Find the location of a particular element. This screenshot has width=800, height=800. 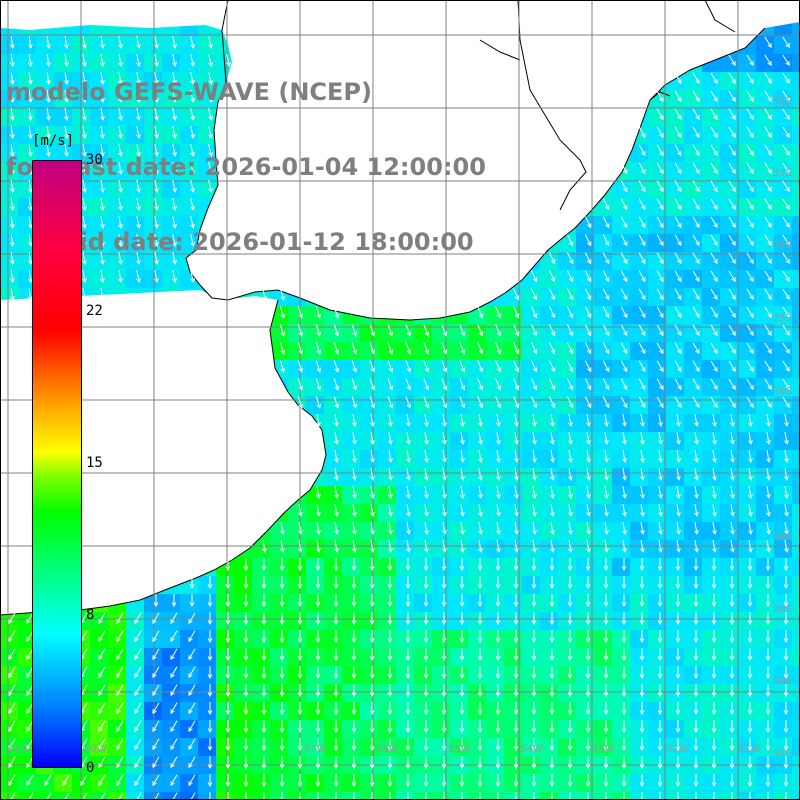

country-border is located at coordinates (500, 50).